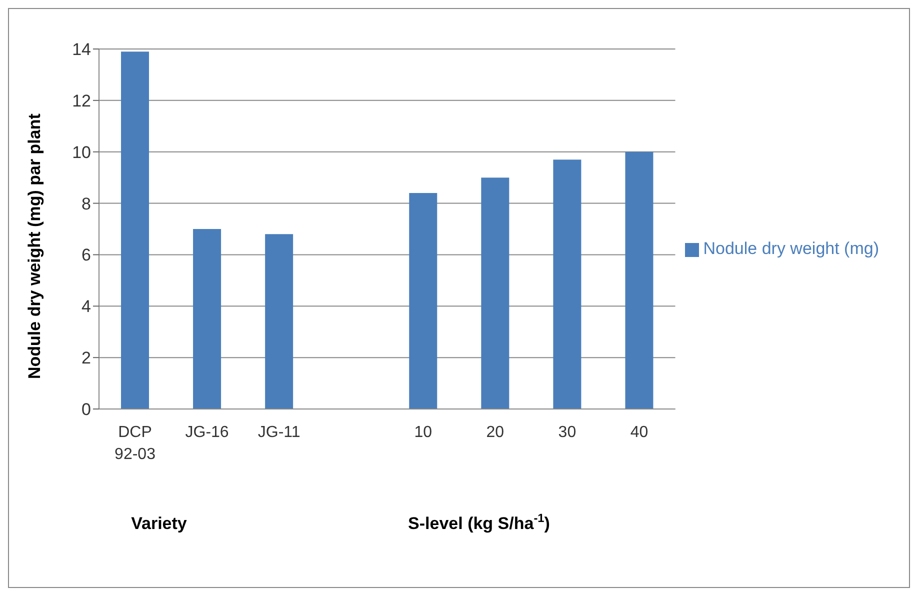 The width and height of the screenshot is (920, 596). Describe the element at coordinates (567, 432) in the screenshot. I see `x-tick-label: 30` at that location.